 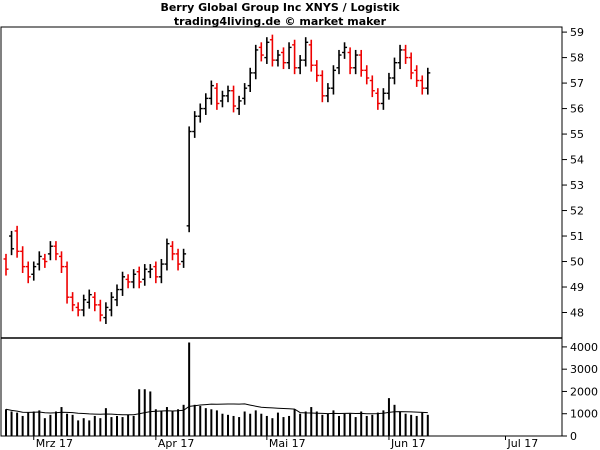 What do you see at coordinates (577, 185) in the screenshot?
I see `price-tick-label: 53` at bounding box center [577, 185].